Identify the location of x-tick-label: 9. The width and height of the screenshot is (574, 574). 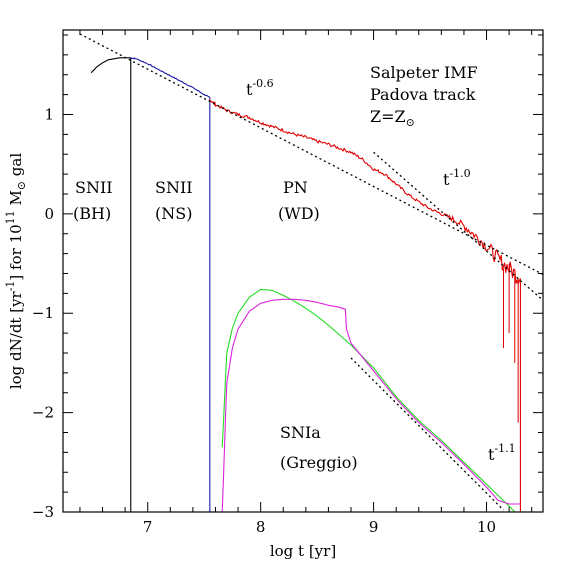
(374, 527).